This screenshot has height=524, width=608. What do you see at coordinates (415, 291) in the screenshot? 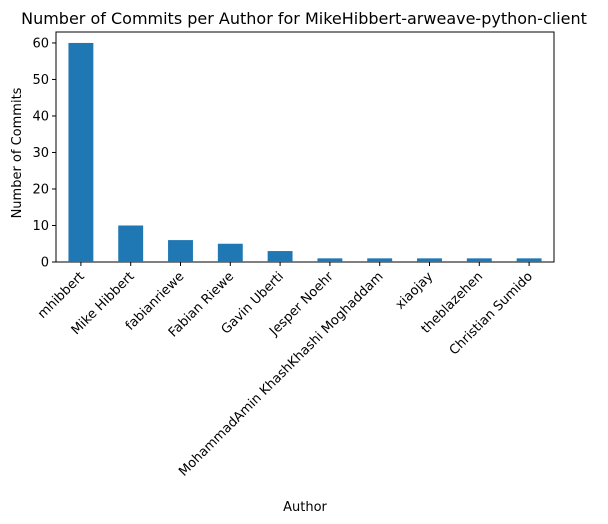
I see `x-tick-label: xiaojay` at bounding box center [415, 291].